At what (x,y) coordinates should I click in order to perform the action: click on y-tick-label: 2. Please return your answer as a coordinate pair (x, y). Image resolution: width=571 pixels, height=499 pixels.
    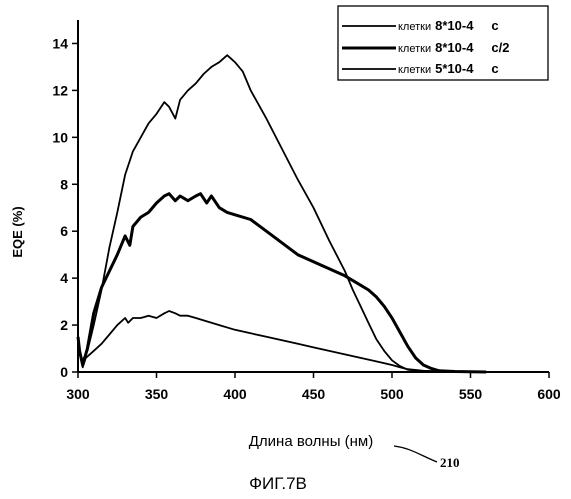
    Looking at the image, I should click on (64, 325).